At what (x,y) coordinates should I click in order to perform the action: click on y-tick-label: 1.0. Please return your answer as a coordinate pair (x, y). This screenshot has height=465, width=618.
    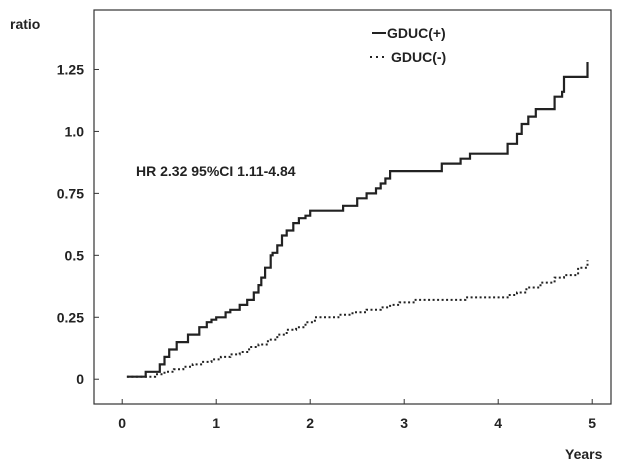
    Looking at the image, I should click on (75, 131).